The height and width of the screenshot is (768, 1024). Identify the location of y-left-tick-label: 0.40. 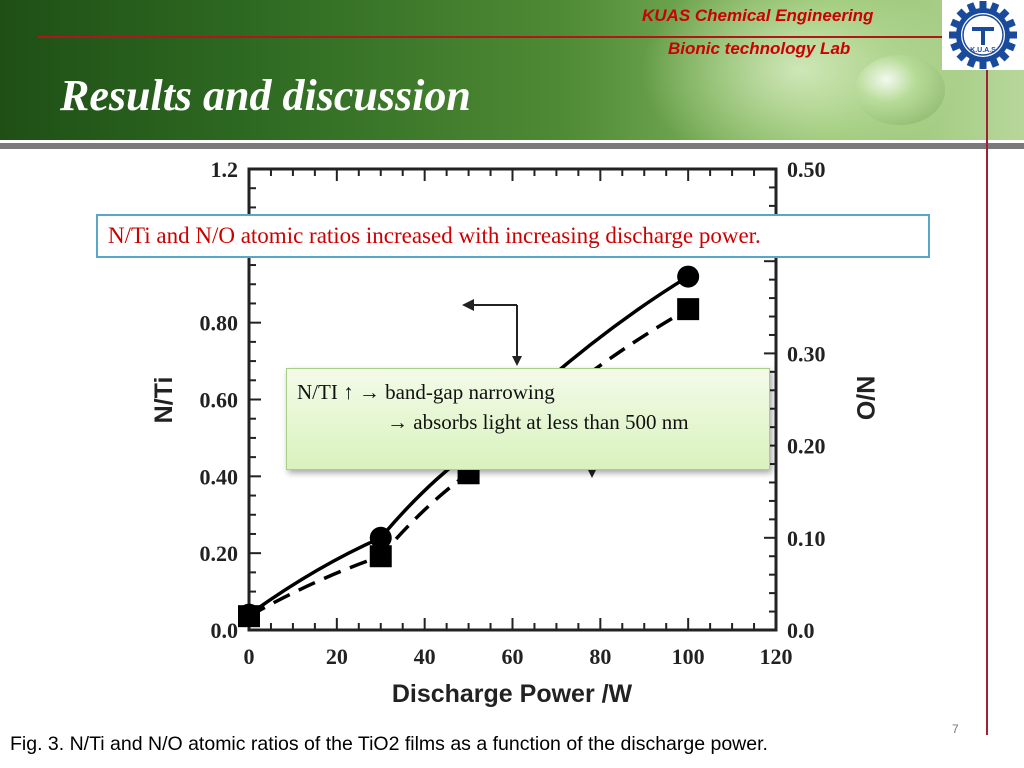
(219, 476).